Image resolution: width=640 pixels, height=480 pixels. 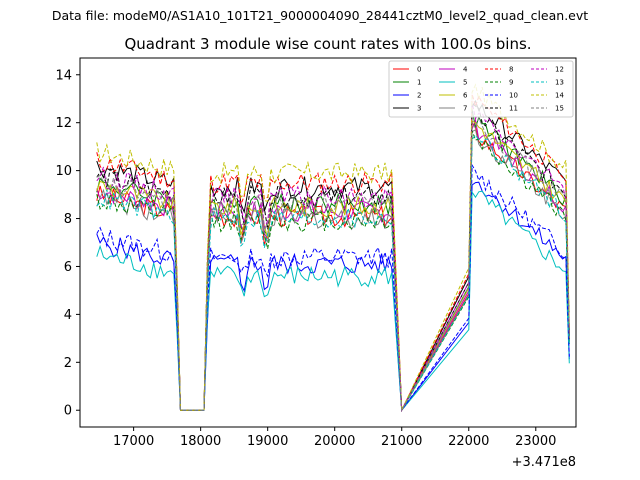 I want to click on legend-label-12: 12, so click(x=559, y=70).